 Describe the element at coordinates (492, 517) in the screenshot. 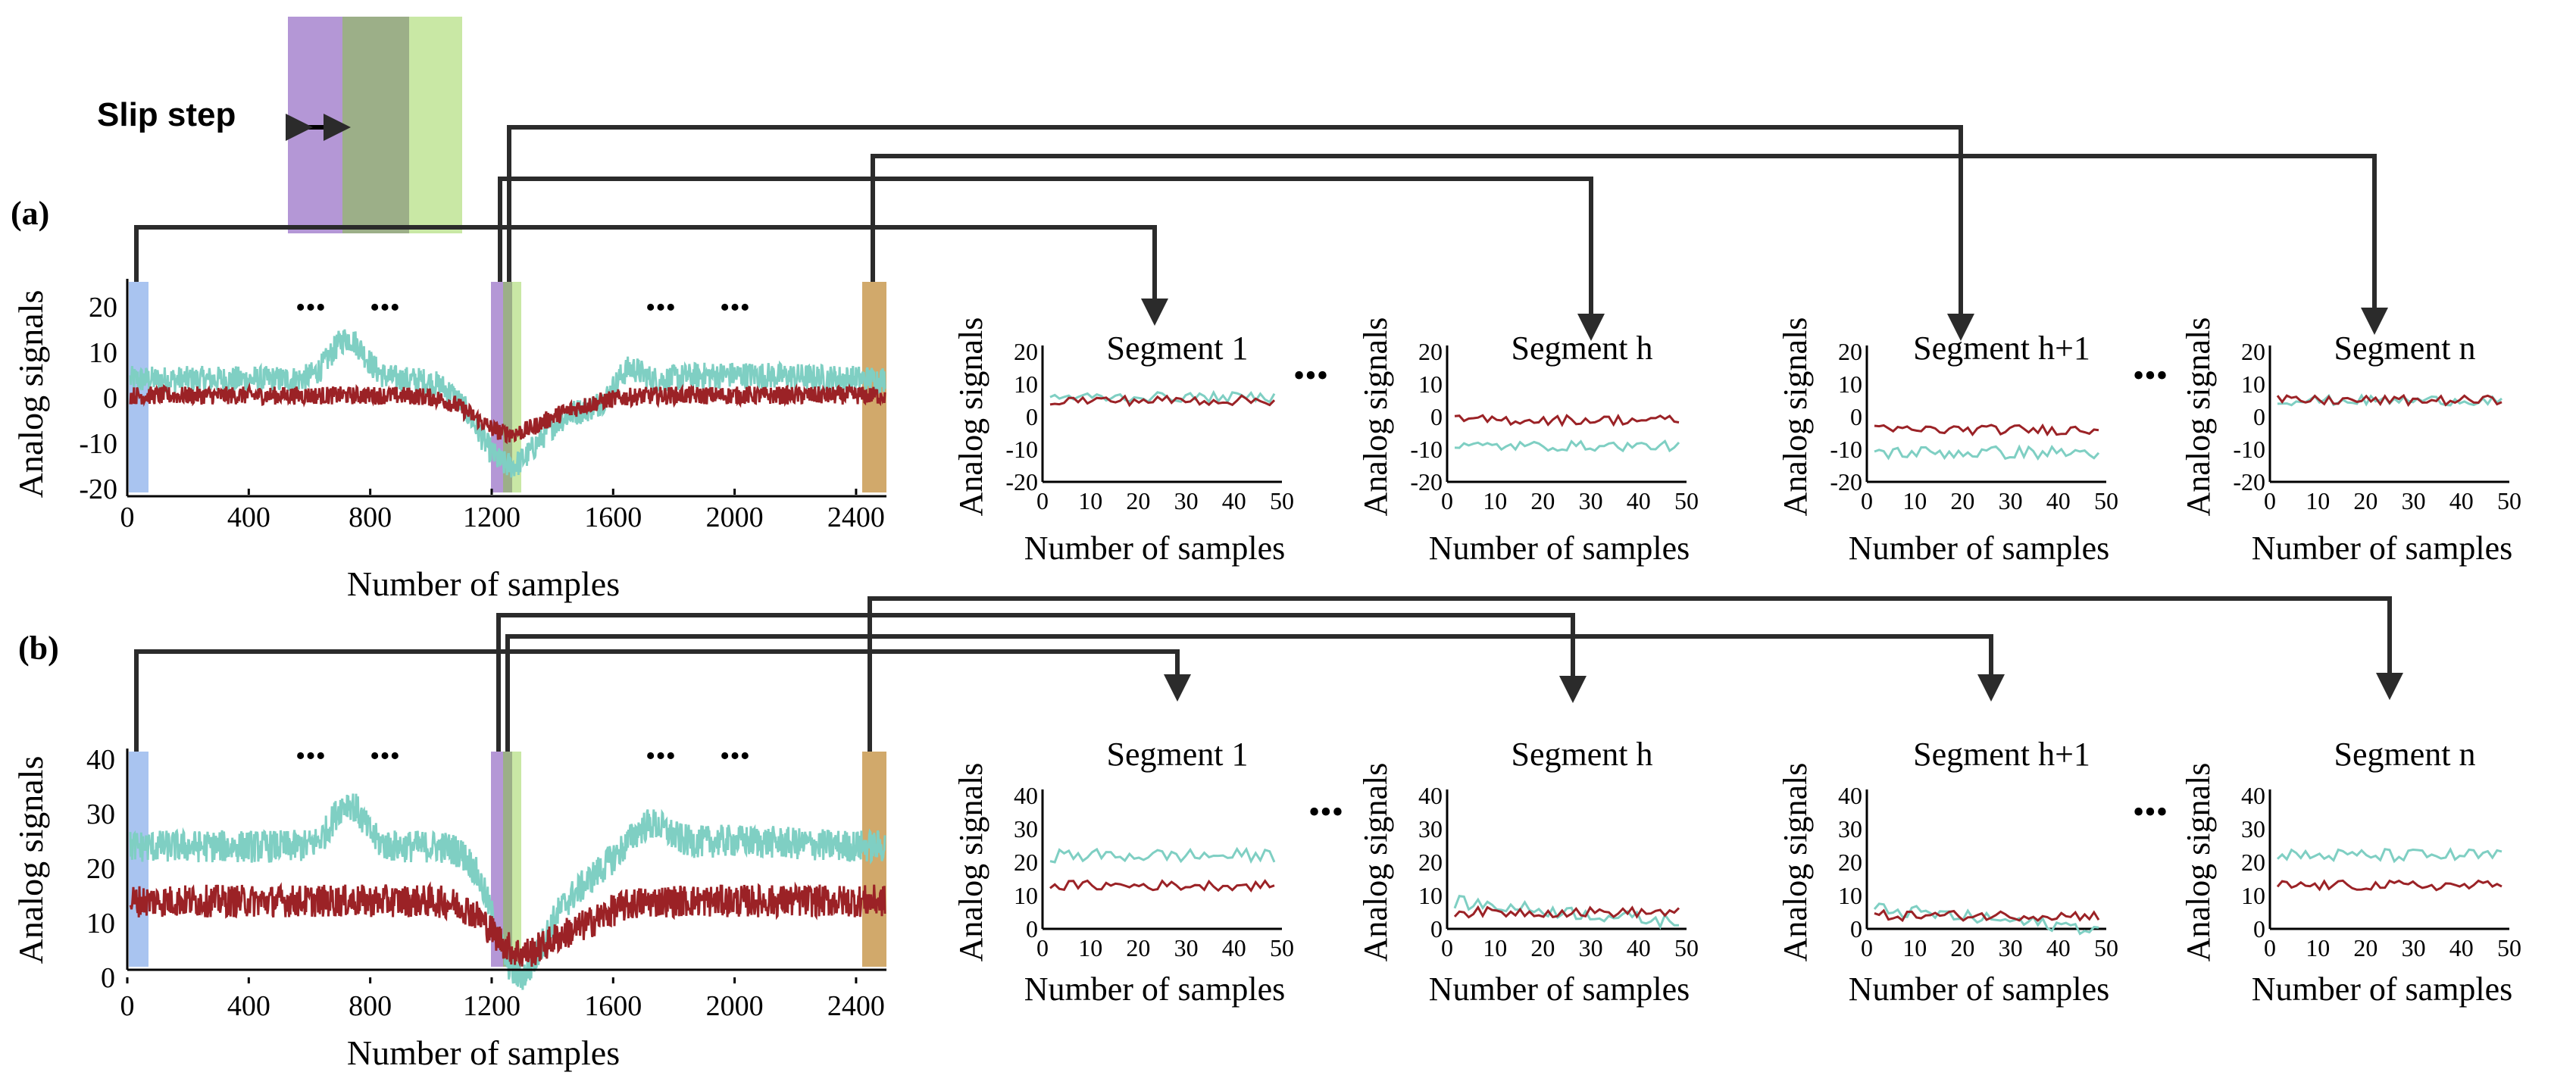

I see `x-tick-label: 1200` at that location.